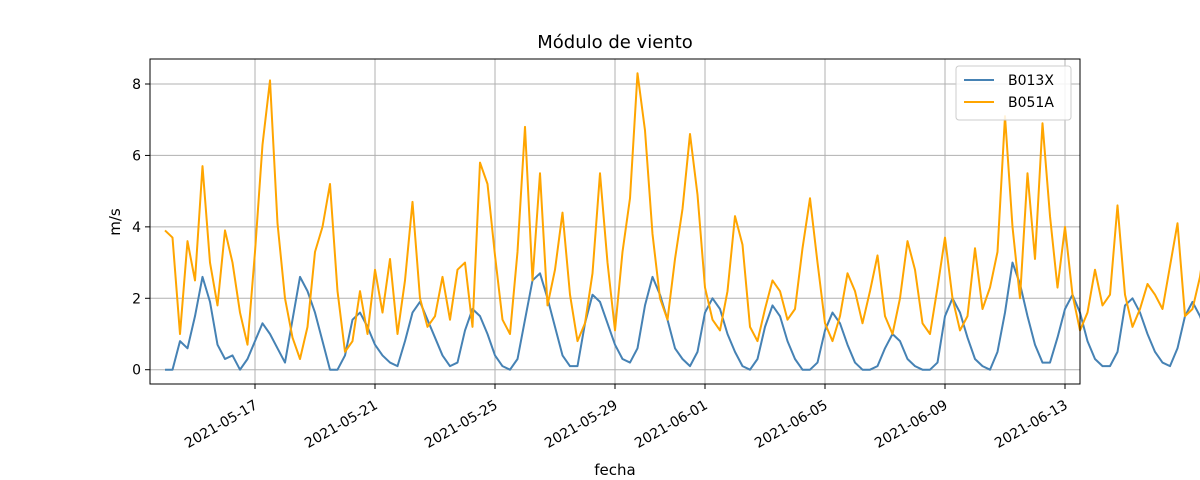 This screenshot has width=1200, height=480. What do you see at coordinates (136, 228) in the screenshot?
I see `y-tick-label: 4` at bounding box center [136, 228].